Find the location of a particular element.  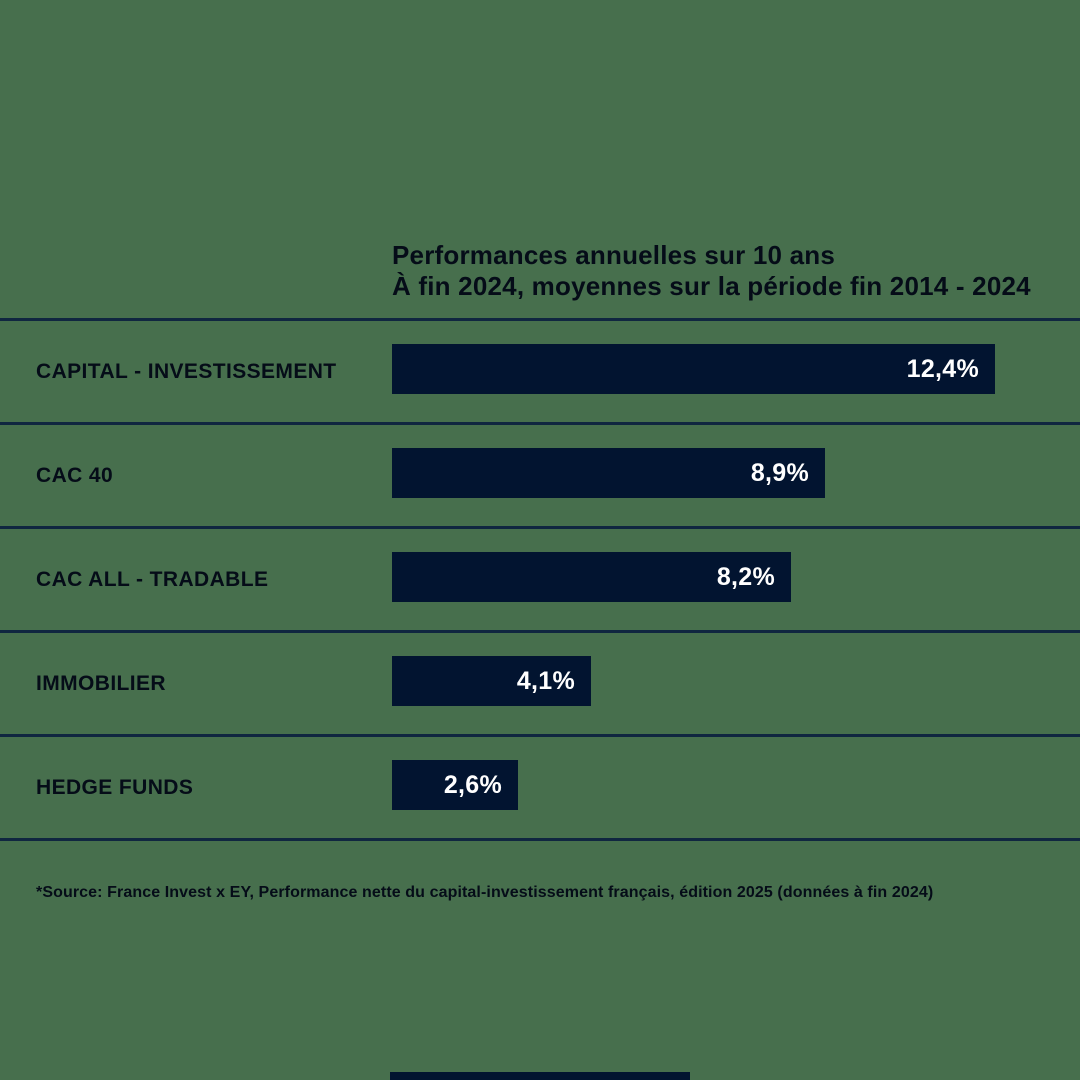

value-label: 8,9% is located at coordinates (779, 472).